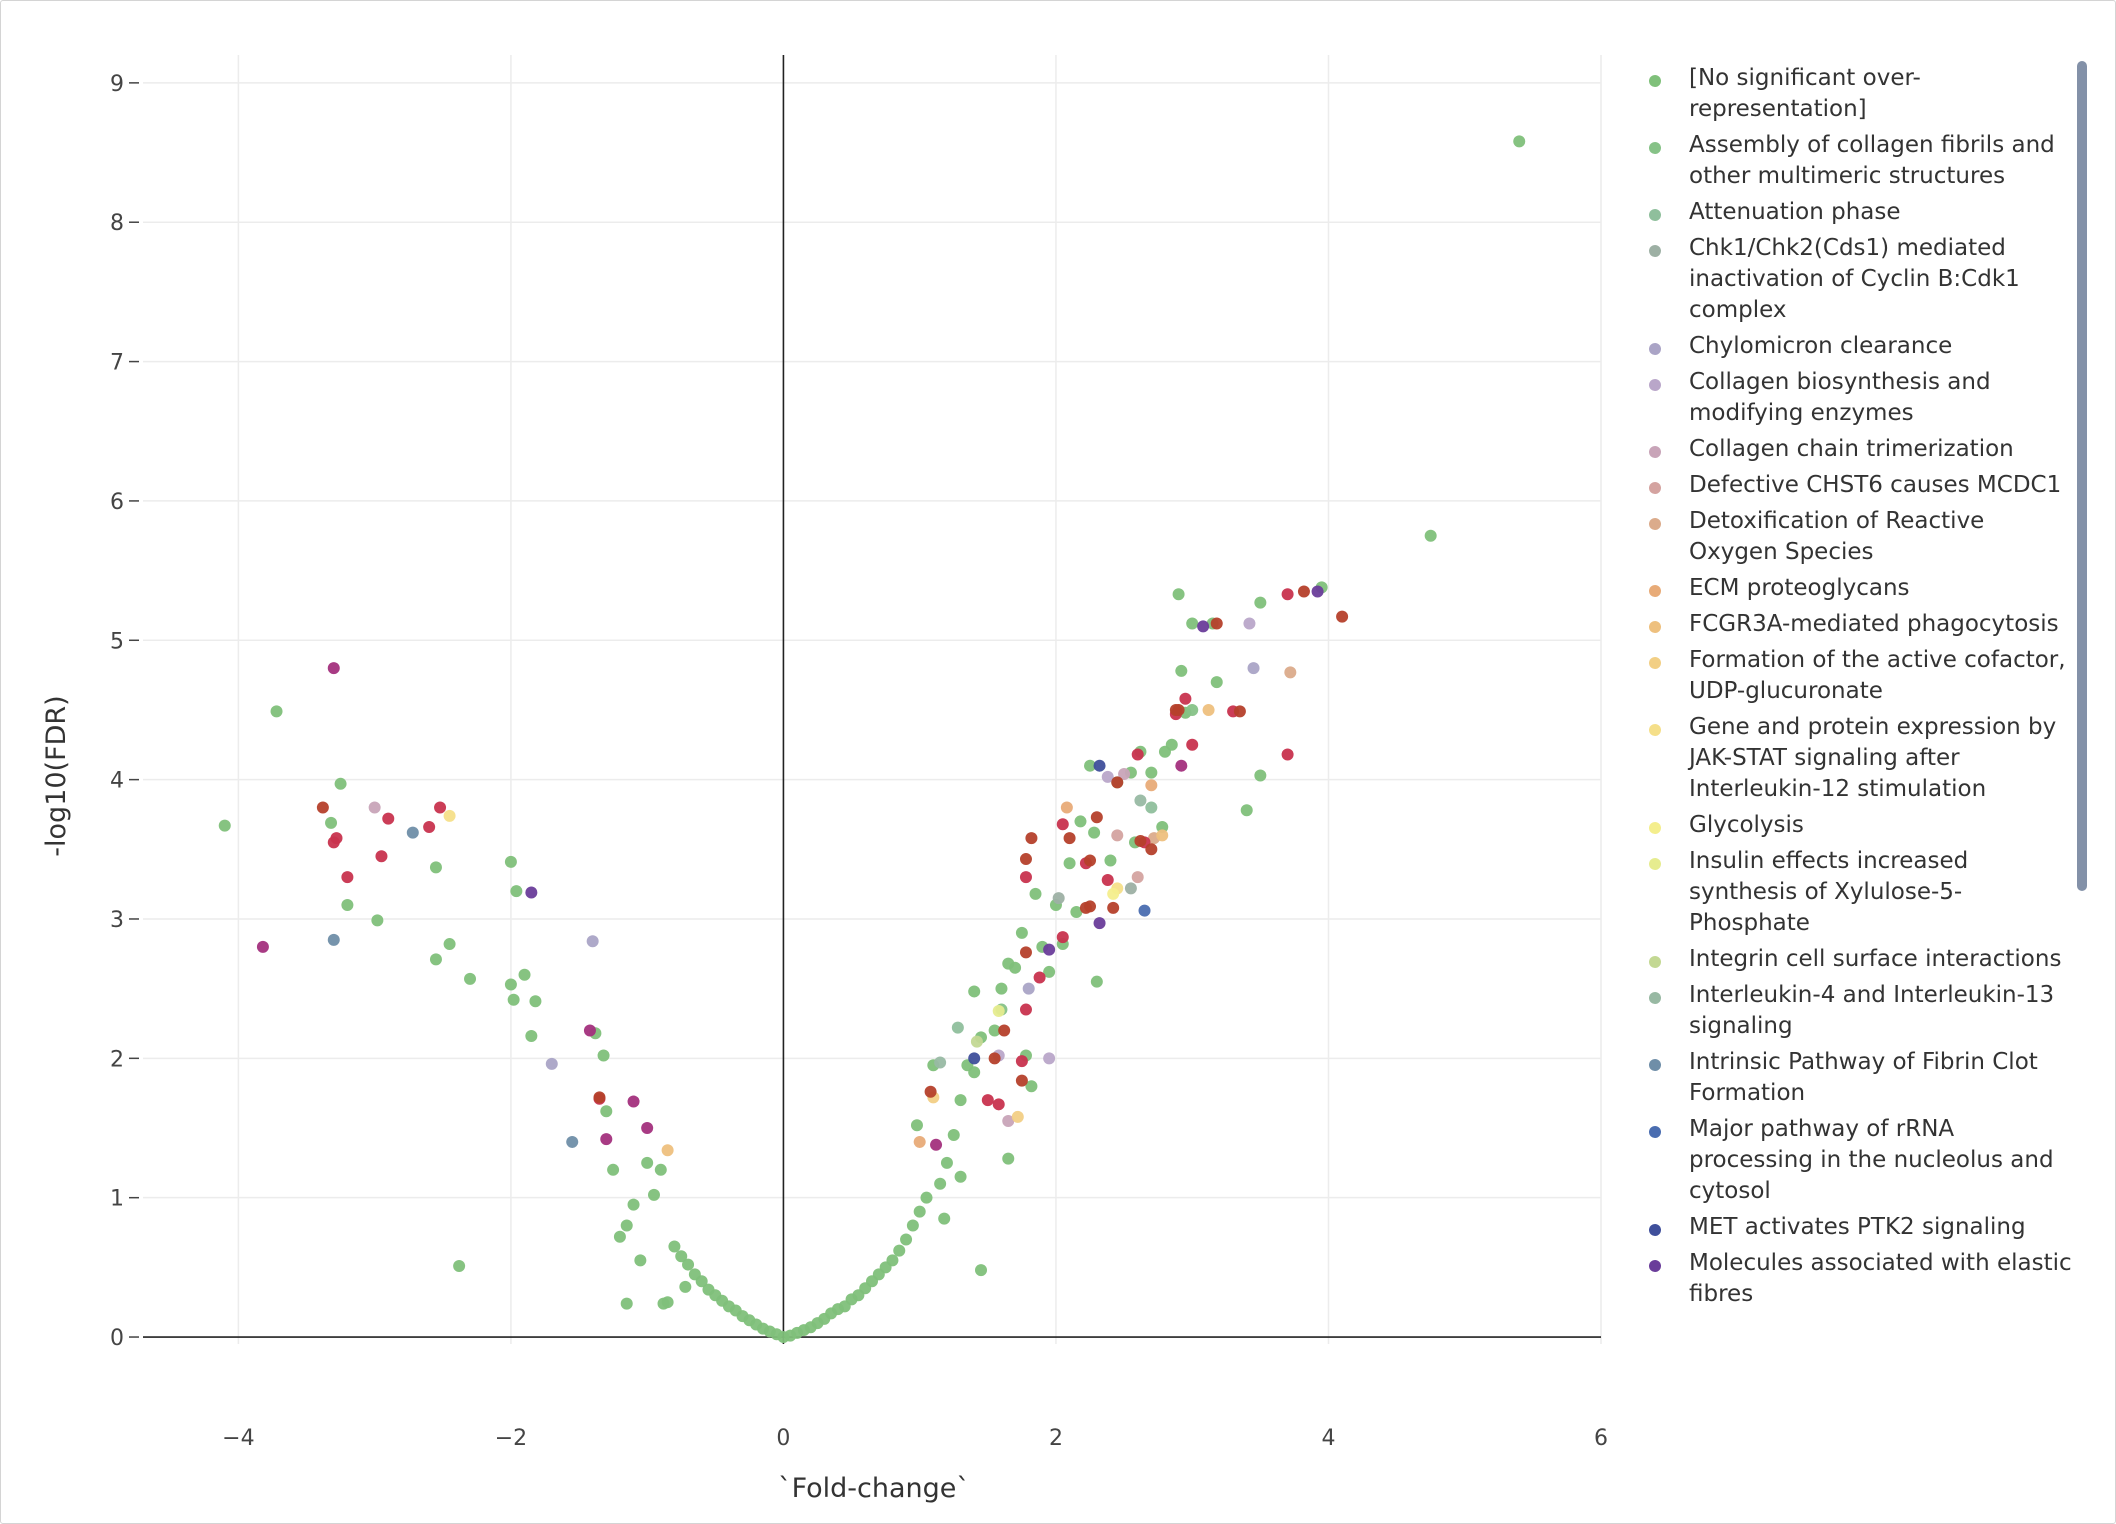  I want to click on legend-scrollbar, so click(2082, 476).